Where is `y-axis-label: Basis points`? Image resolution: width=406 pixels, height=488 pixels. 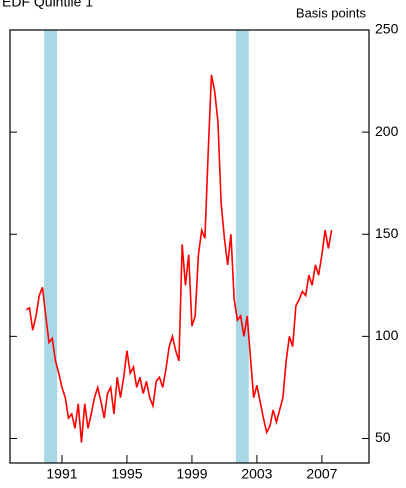
y-axis-label: Basis points is located at coordinates (331, 12).